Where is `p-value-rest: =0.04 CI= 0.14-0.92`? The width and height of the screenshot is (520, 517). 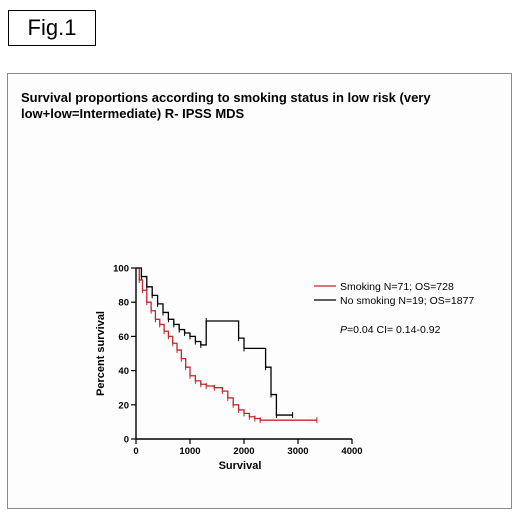
p-value-rest: =0.04 CI= 0.14-0.92 is located at coordinates (394, 330).